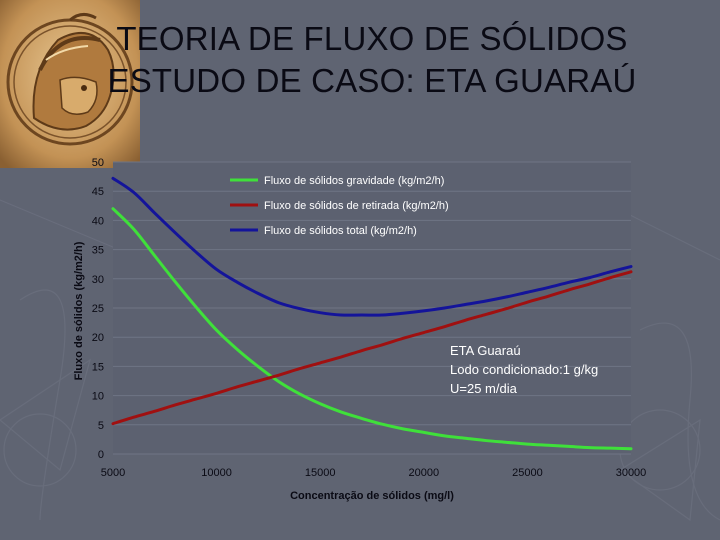 This screenshot has height=540, width=720. What do you see at coordinates (340, 231) in the screenshot?
I see `legend-label-2: Fluxo de sólidos total (kg/m2/h)` at bounding box center [340, 231].